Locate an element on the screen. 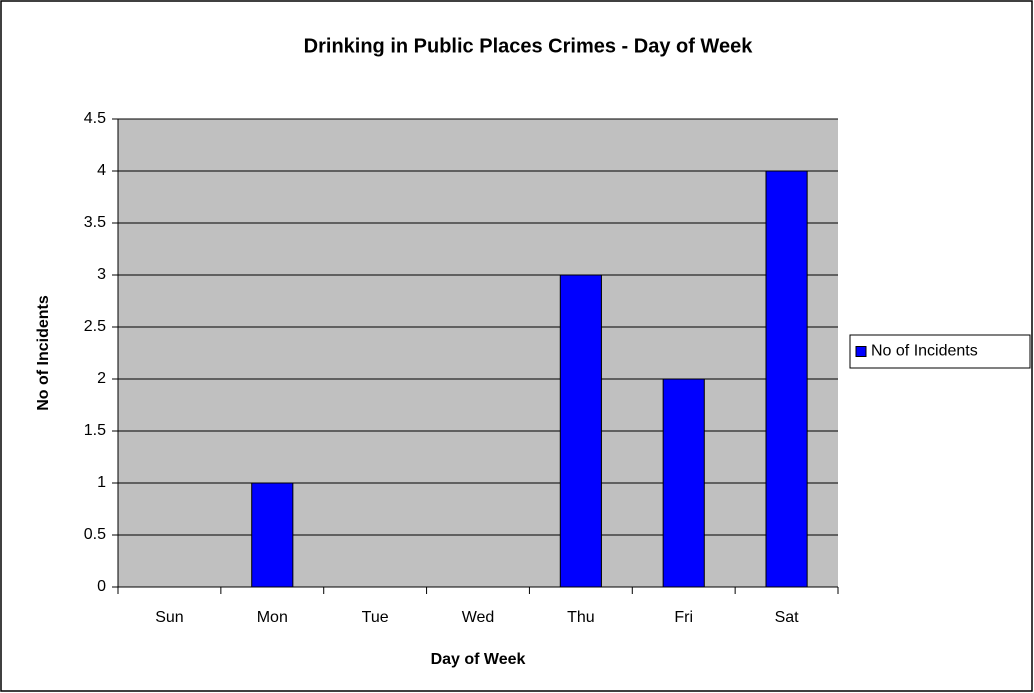  x-tick-label: Sun is located at coordinates (169, 617).